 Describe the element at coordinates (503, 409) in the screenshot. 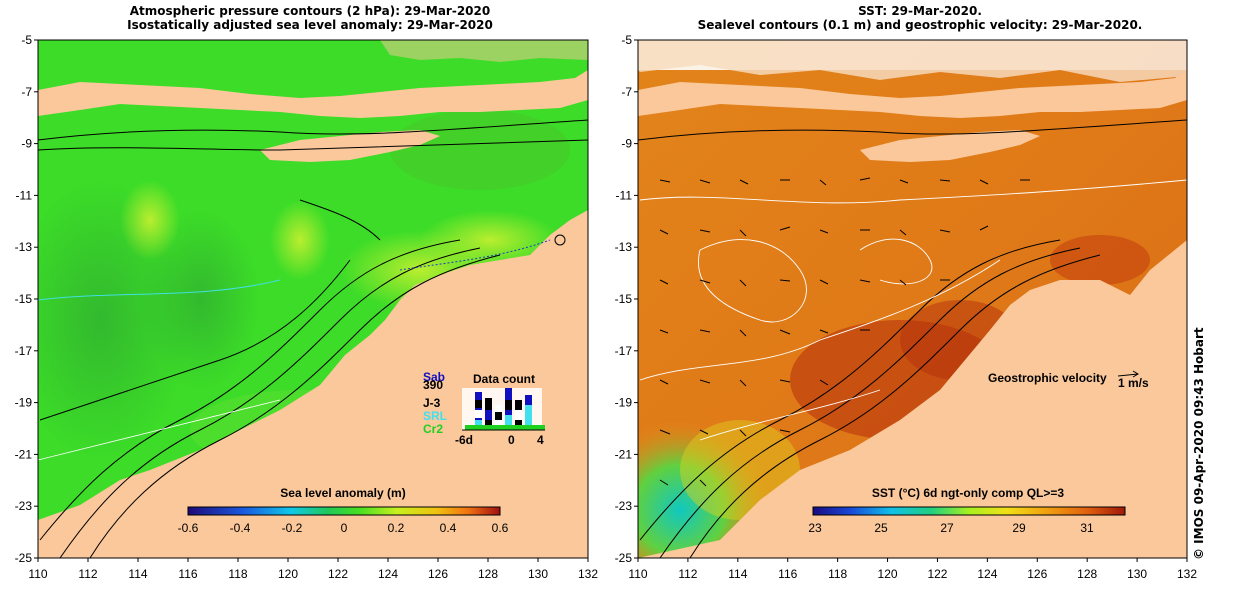

I see `data-count-bars` at that location.